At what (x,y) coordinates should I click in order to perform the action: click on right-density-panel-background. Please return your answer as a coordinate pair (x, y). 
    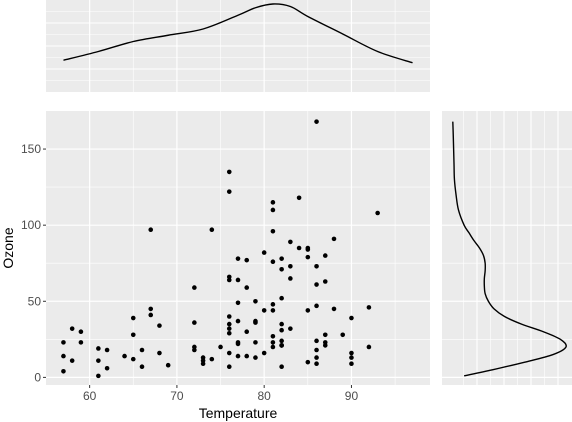
    Looking at the image, I should click on (507, 248).